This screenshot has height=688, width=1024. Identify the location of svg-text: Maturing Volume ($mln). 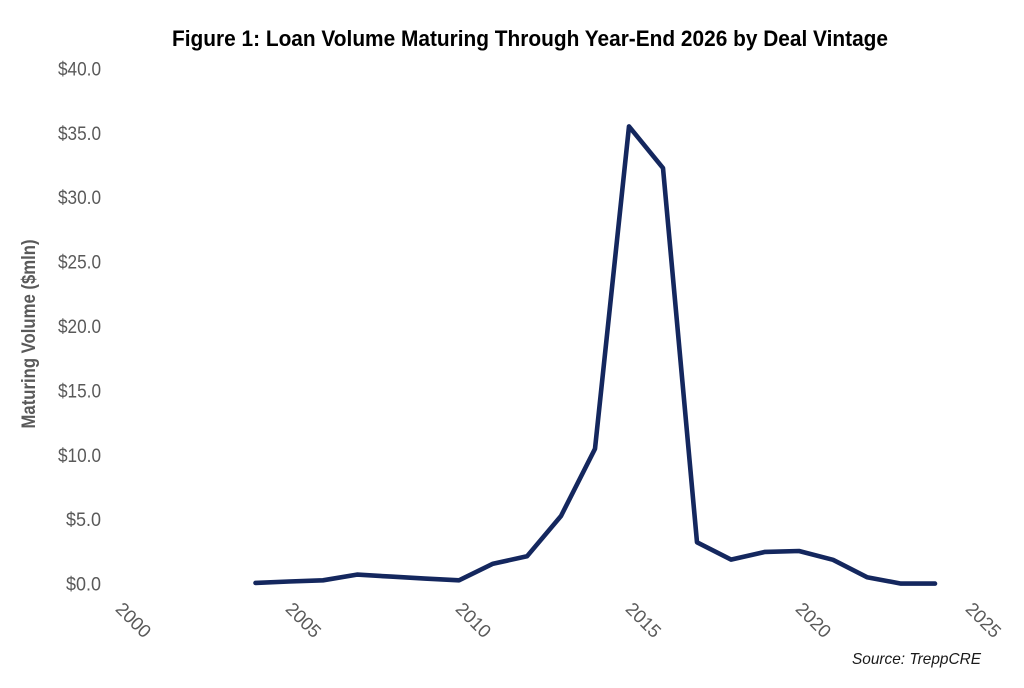
(29, 334).